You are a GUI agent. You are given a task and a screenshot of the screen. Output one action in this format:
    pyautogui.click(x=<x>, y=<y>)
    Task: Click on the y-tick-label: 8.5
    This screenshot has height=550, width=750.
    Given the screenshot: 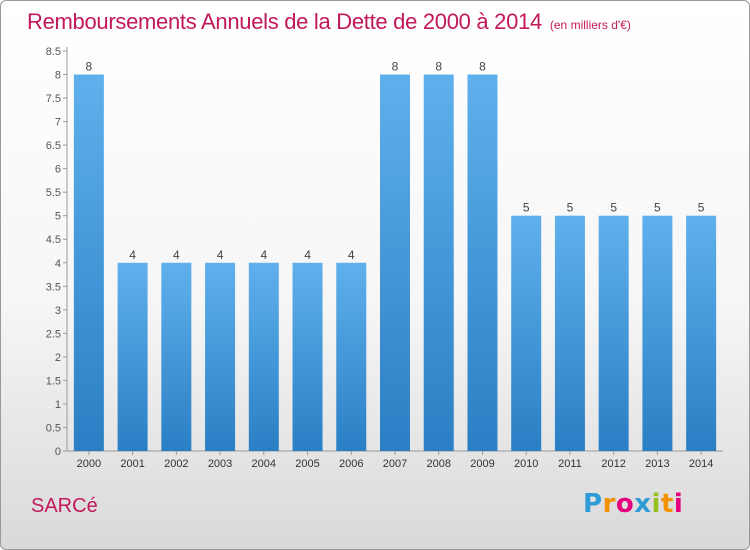 What is the action you would take?
    pyautogui.click(x=53, y=52)
    